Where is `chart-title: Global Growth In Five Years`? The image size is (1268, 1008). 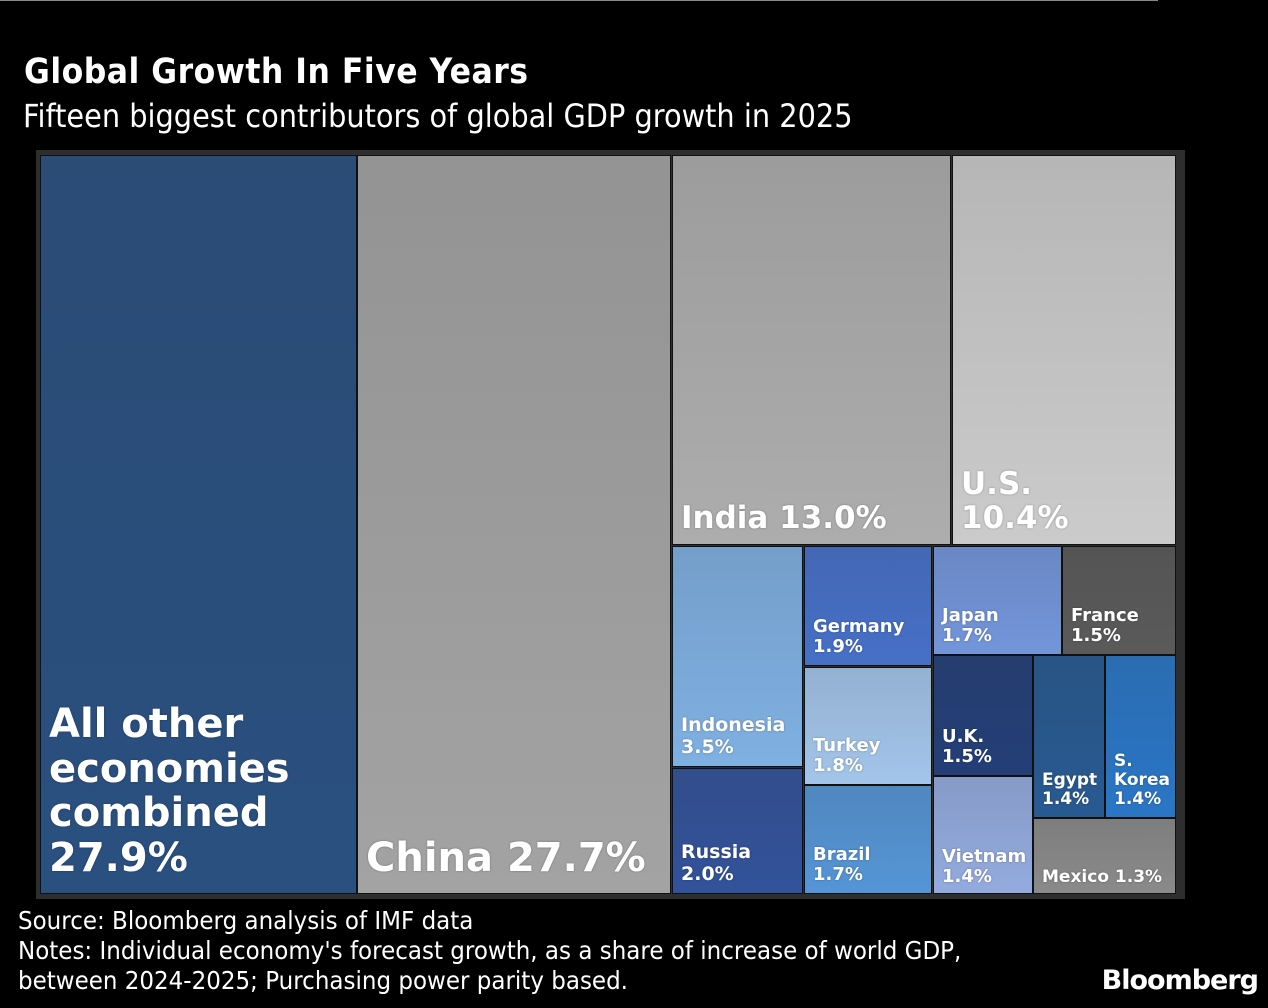
chart-title: Global Growth In Five Years is located at coordinates (276, 72).